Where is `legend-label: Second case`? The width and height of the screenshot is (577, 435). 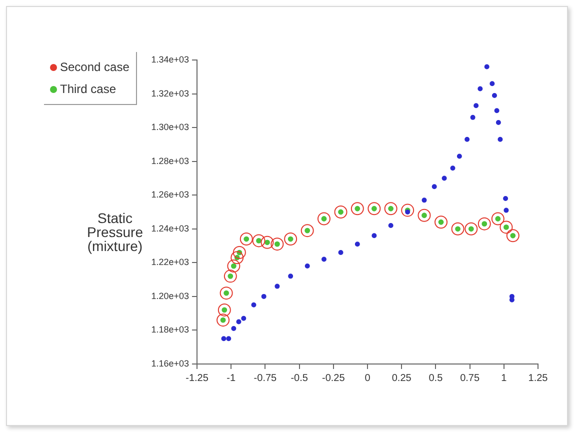
legend-label: Second case is located at coordinates (94, 67).